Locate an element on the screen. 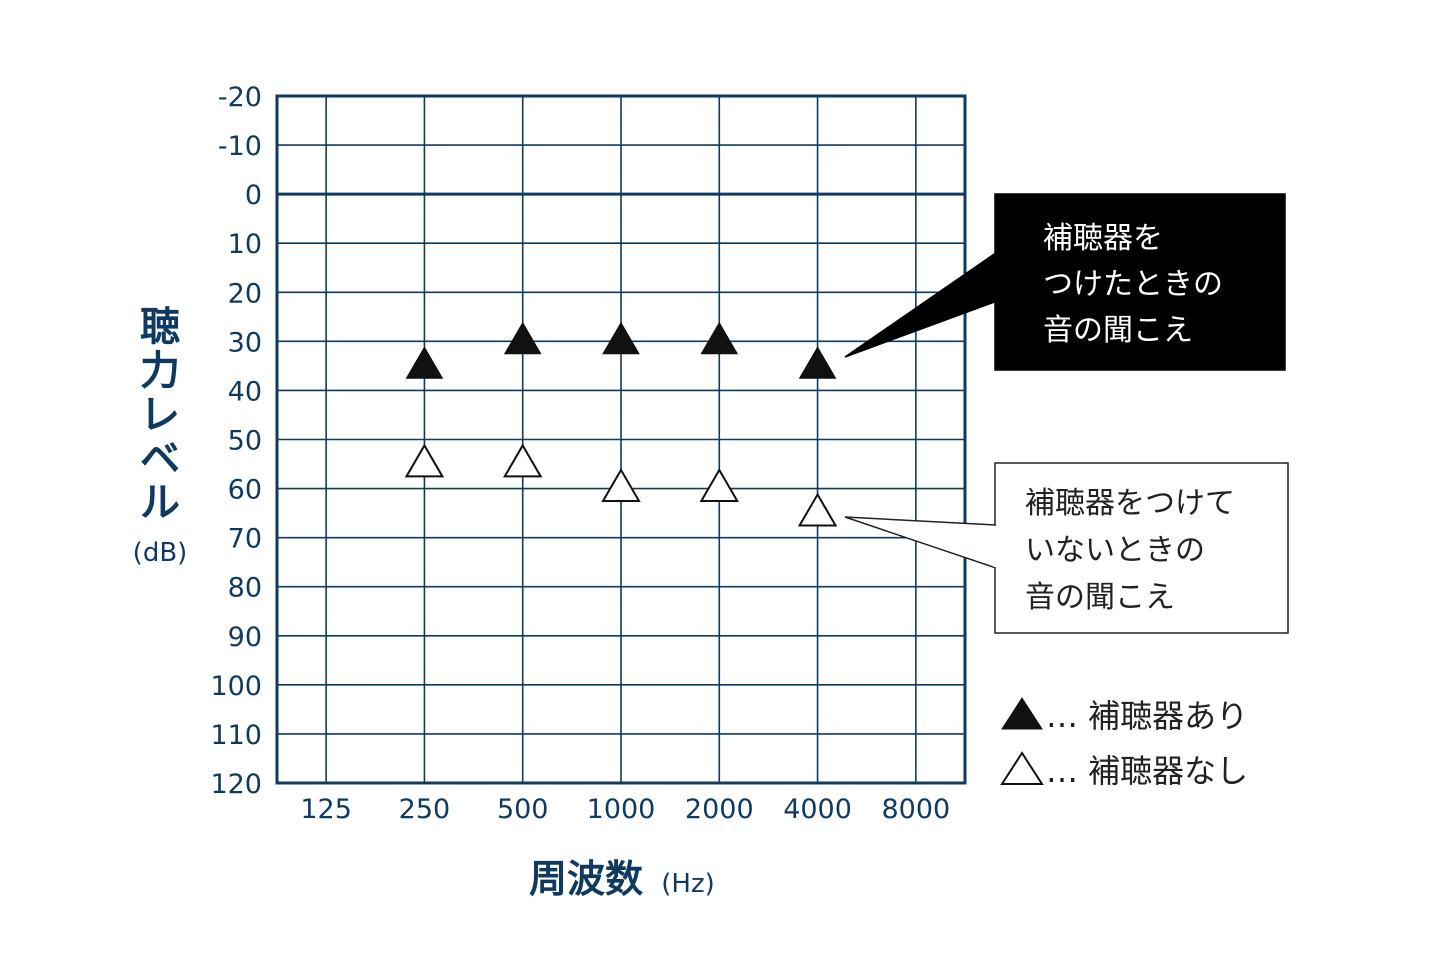 The width and height of the screenshot is (1440, 967). x-tick-label: 8000 is located at coordinates (915, 809).